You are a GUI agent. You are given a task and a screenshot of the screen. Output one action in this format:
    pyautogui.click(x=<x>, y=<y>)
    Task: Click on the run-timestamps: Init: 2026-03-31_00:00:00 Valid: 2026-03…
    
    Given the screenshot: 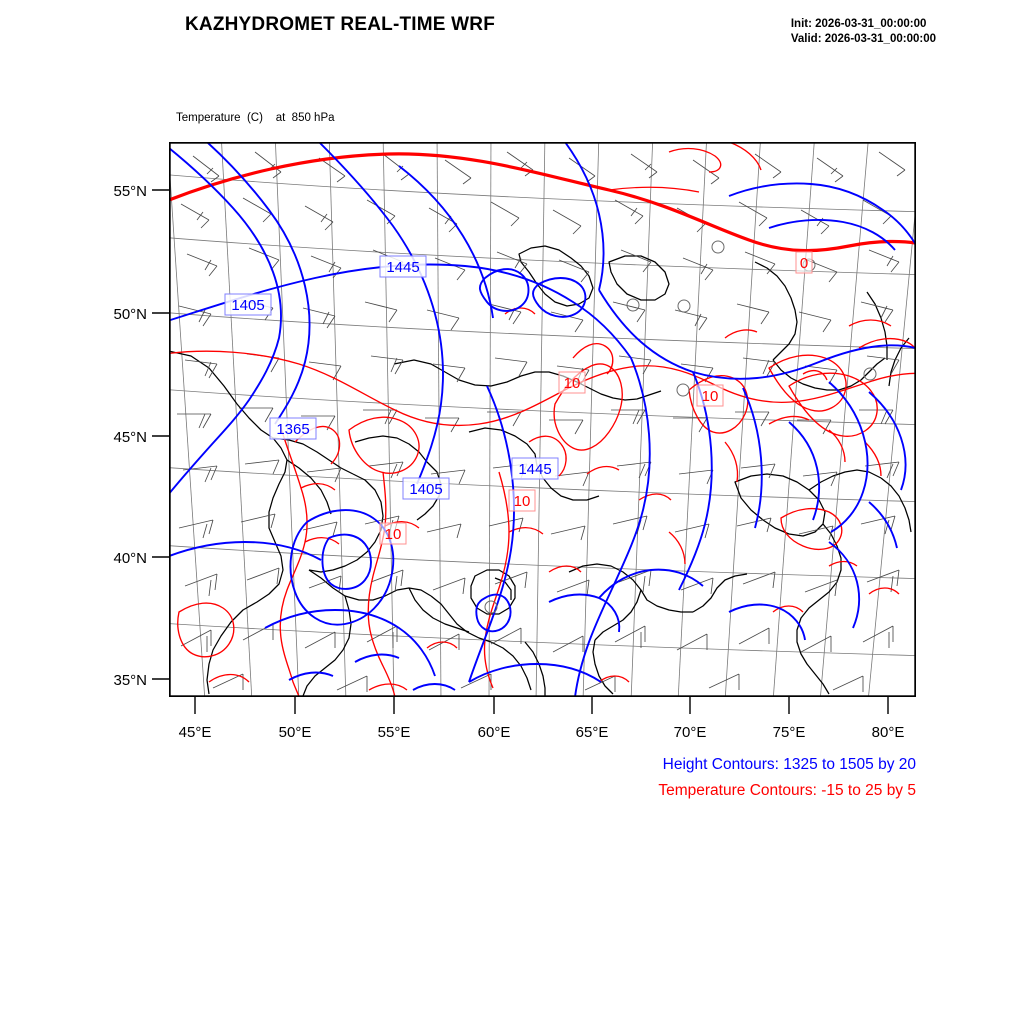 What is the action you would take?
    pyautogui.click(x=863, y=32)
    